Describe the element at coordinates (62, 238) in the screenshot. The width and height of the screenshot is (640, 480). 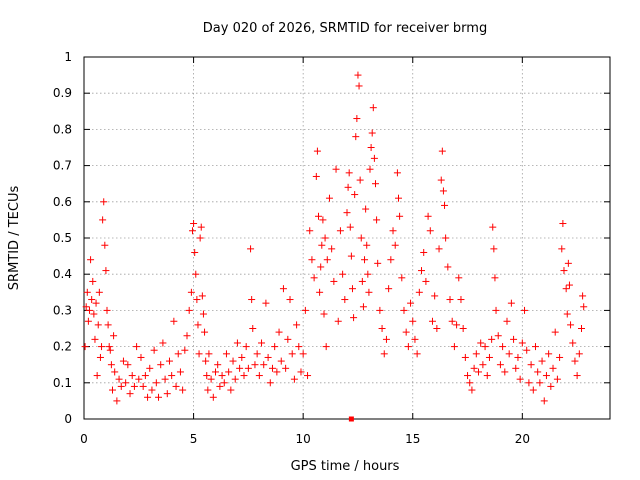
I see `y-tick-label: 0.5` at that location.